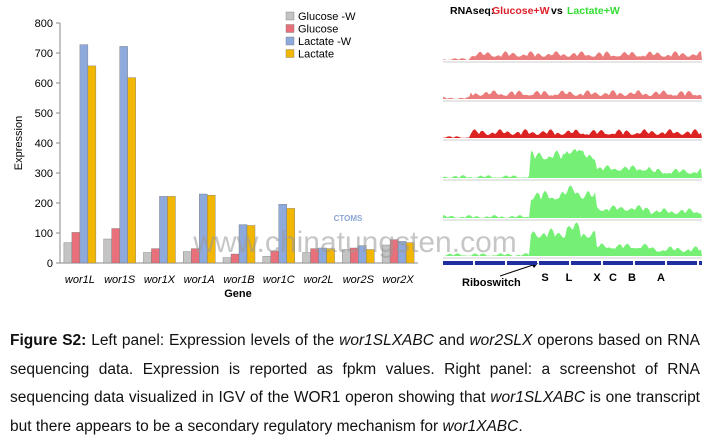 This screenshot has height=445, width=710. I want to click on gene-label: X, so click(597, 278).